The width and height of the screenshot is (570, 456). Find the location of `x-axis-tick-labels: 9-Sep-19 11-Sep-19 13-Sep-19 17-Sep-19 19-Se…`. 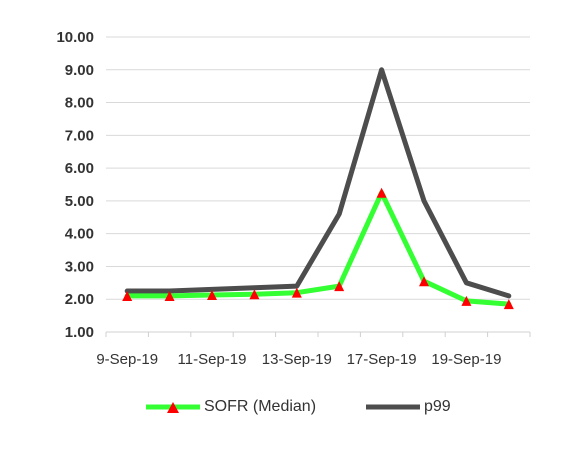

x-axis-tick-labels: 9-Sep-19 11-Sep-19 13-Sep-19 17-Sep-19 19-Se… is located at coordinates (298, 359).